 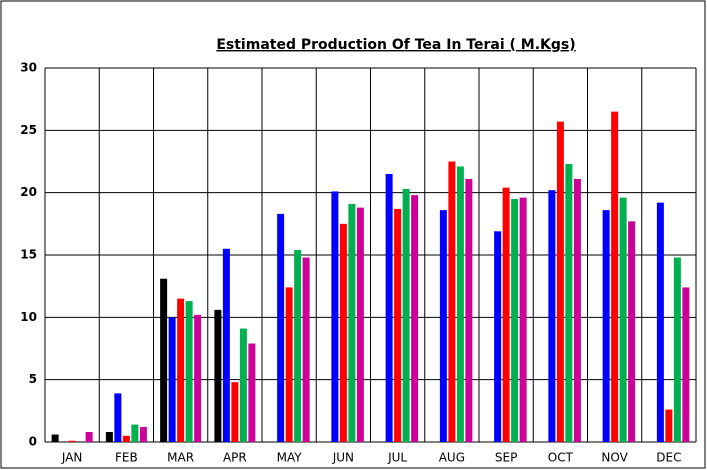 I want to click on y-tick-label: 20, so click(x=28, y=192).